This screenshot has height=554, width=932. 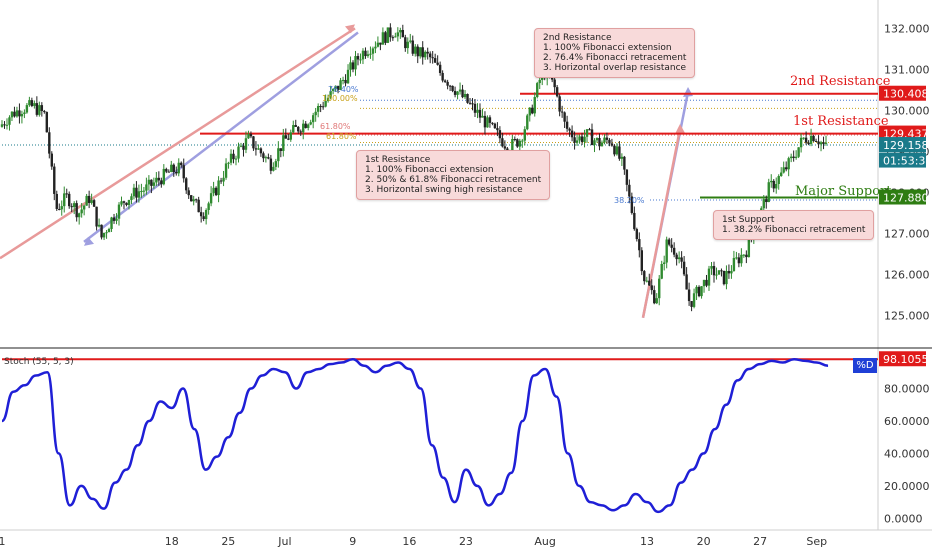 What do you see at coordinates (429, 170) in the screenshot?
I see `annotation-line: 1. 100% Fibonacci extension` at bounding box center [429, 170].